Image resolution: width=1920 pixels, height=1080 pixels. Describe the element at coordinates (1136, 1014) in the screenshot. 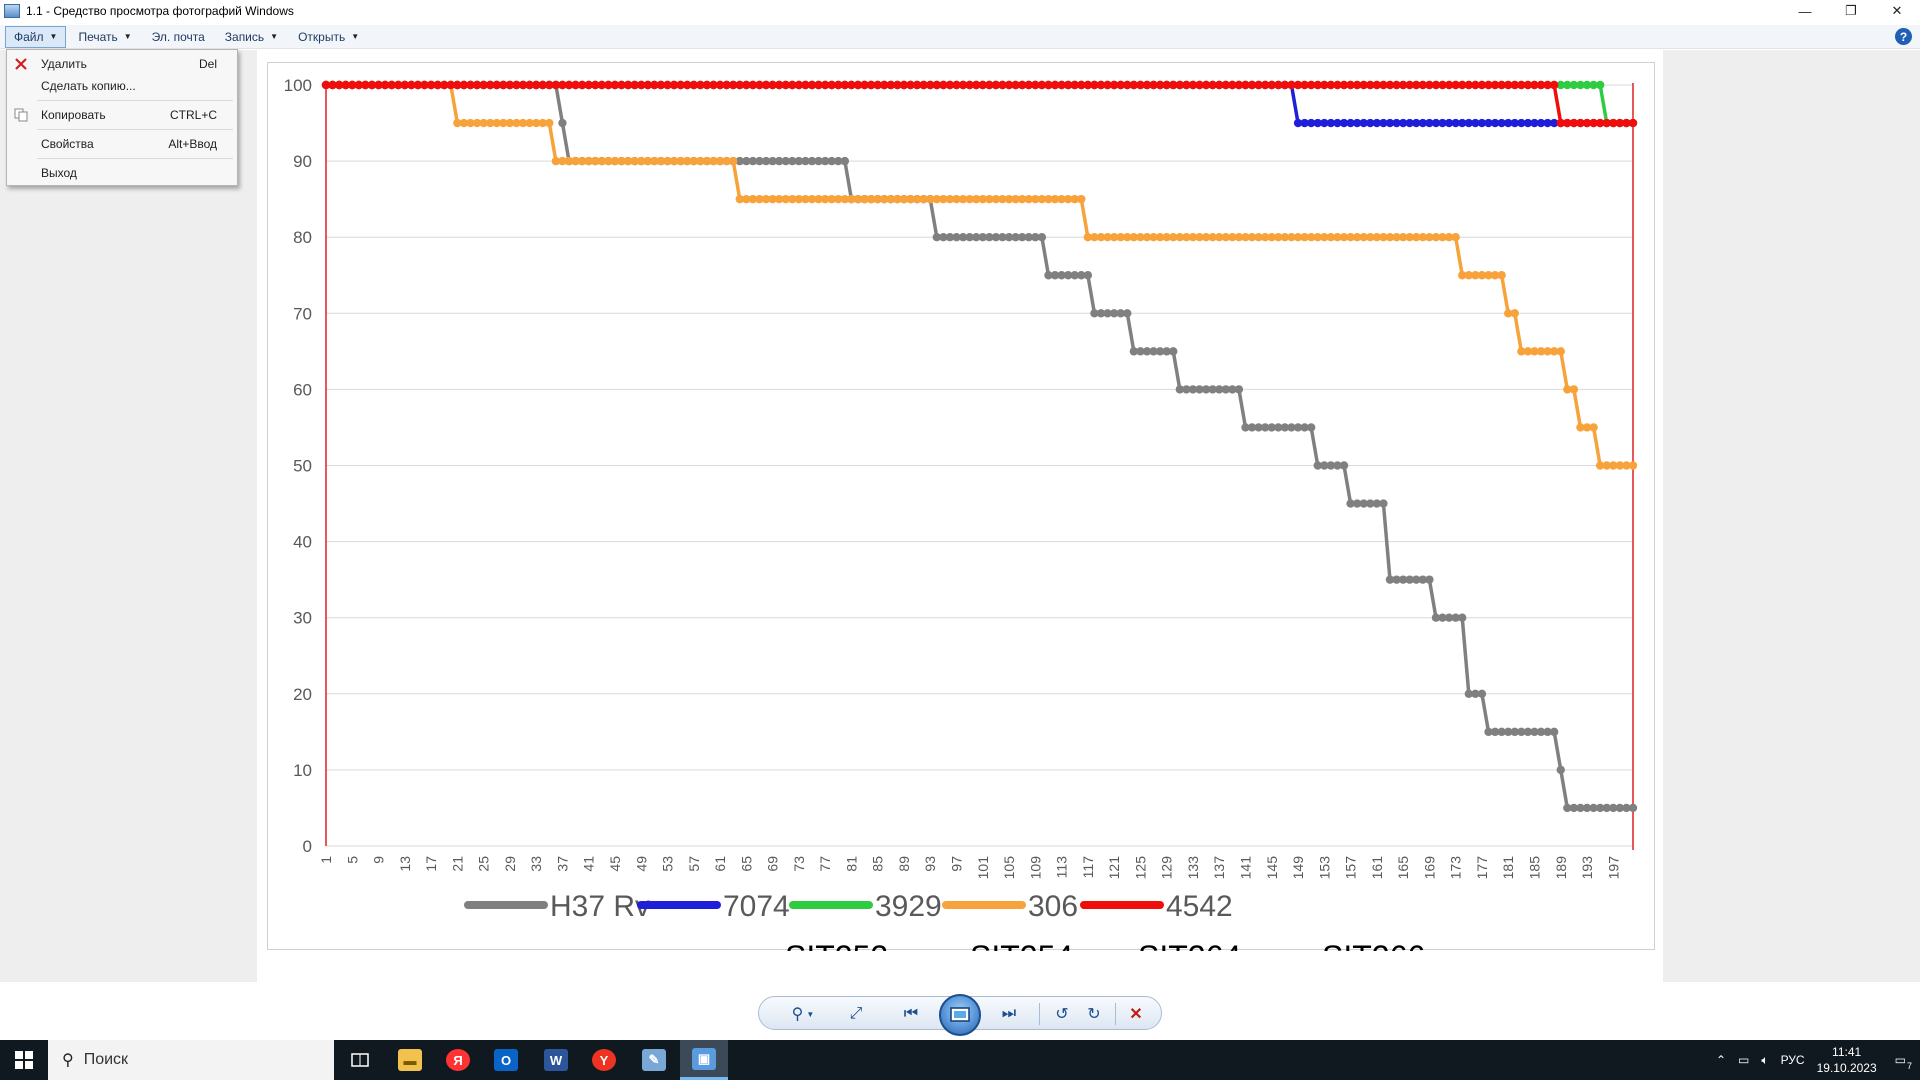

I see `delete-button: ✕` at that location.